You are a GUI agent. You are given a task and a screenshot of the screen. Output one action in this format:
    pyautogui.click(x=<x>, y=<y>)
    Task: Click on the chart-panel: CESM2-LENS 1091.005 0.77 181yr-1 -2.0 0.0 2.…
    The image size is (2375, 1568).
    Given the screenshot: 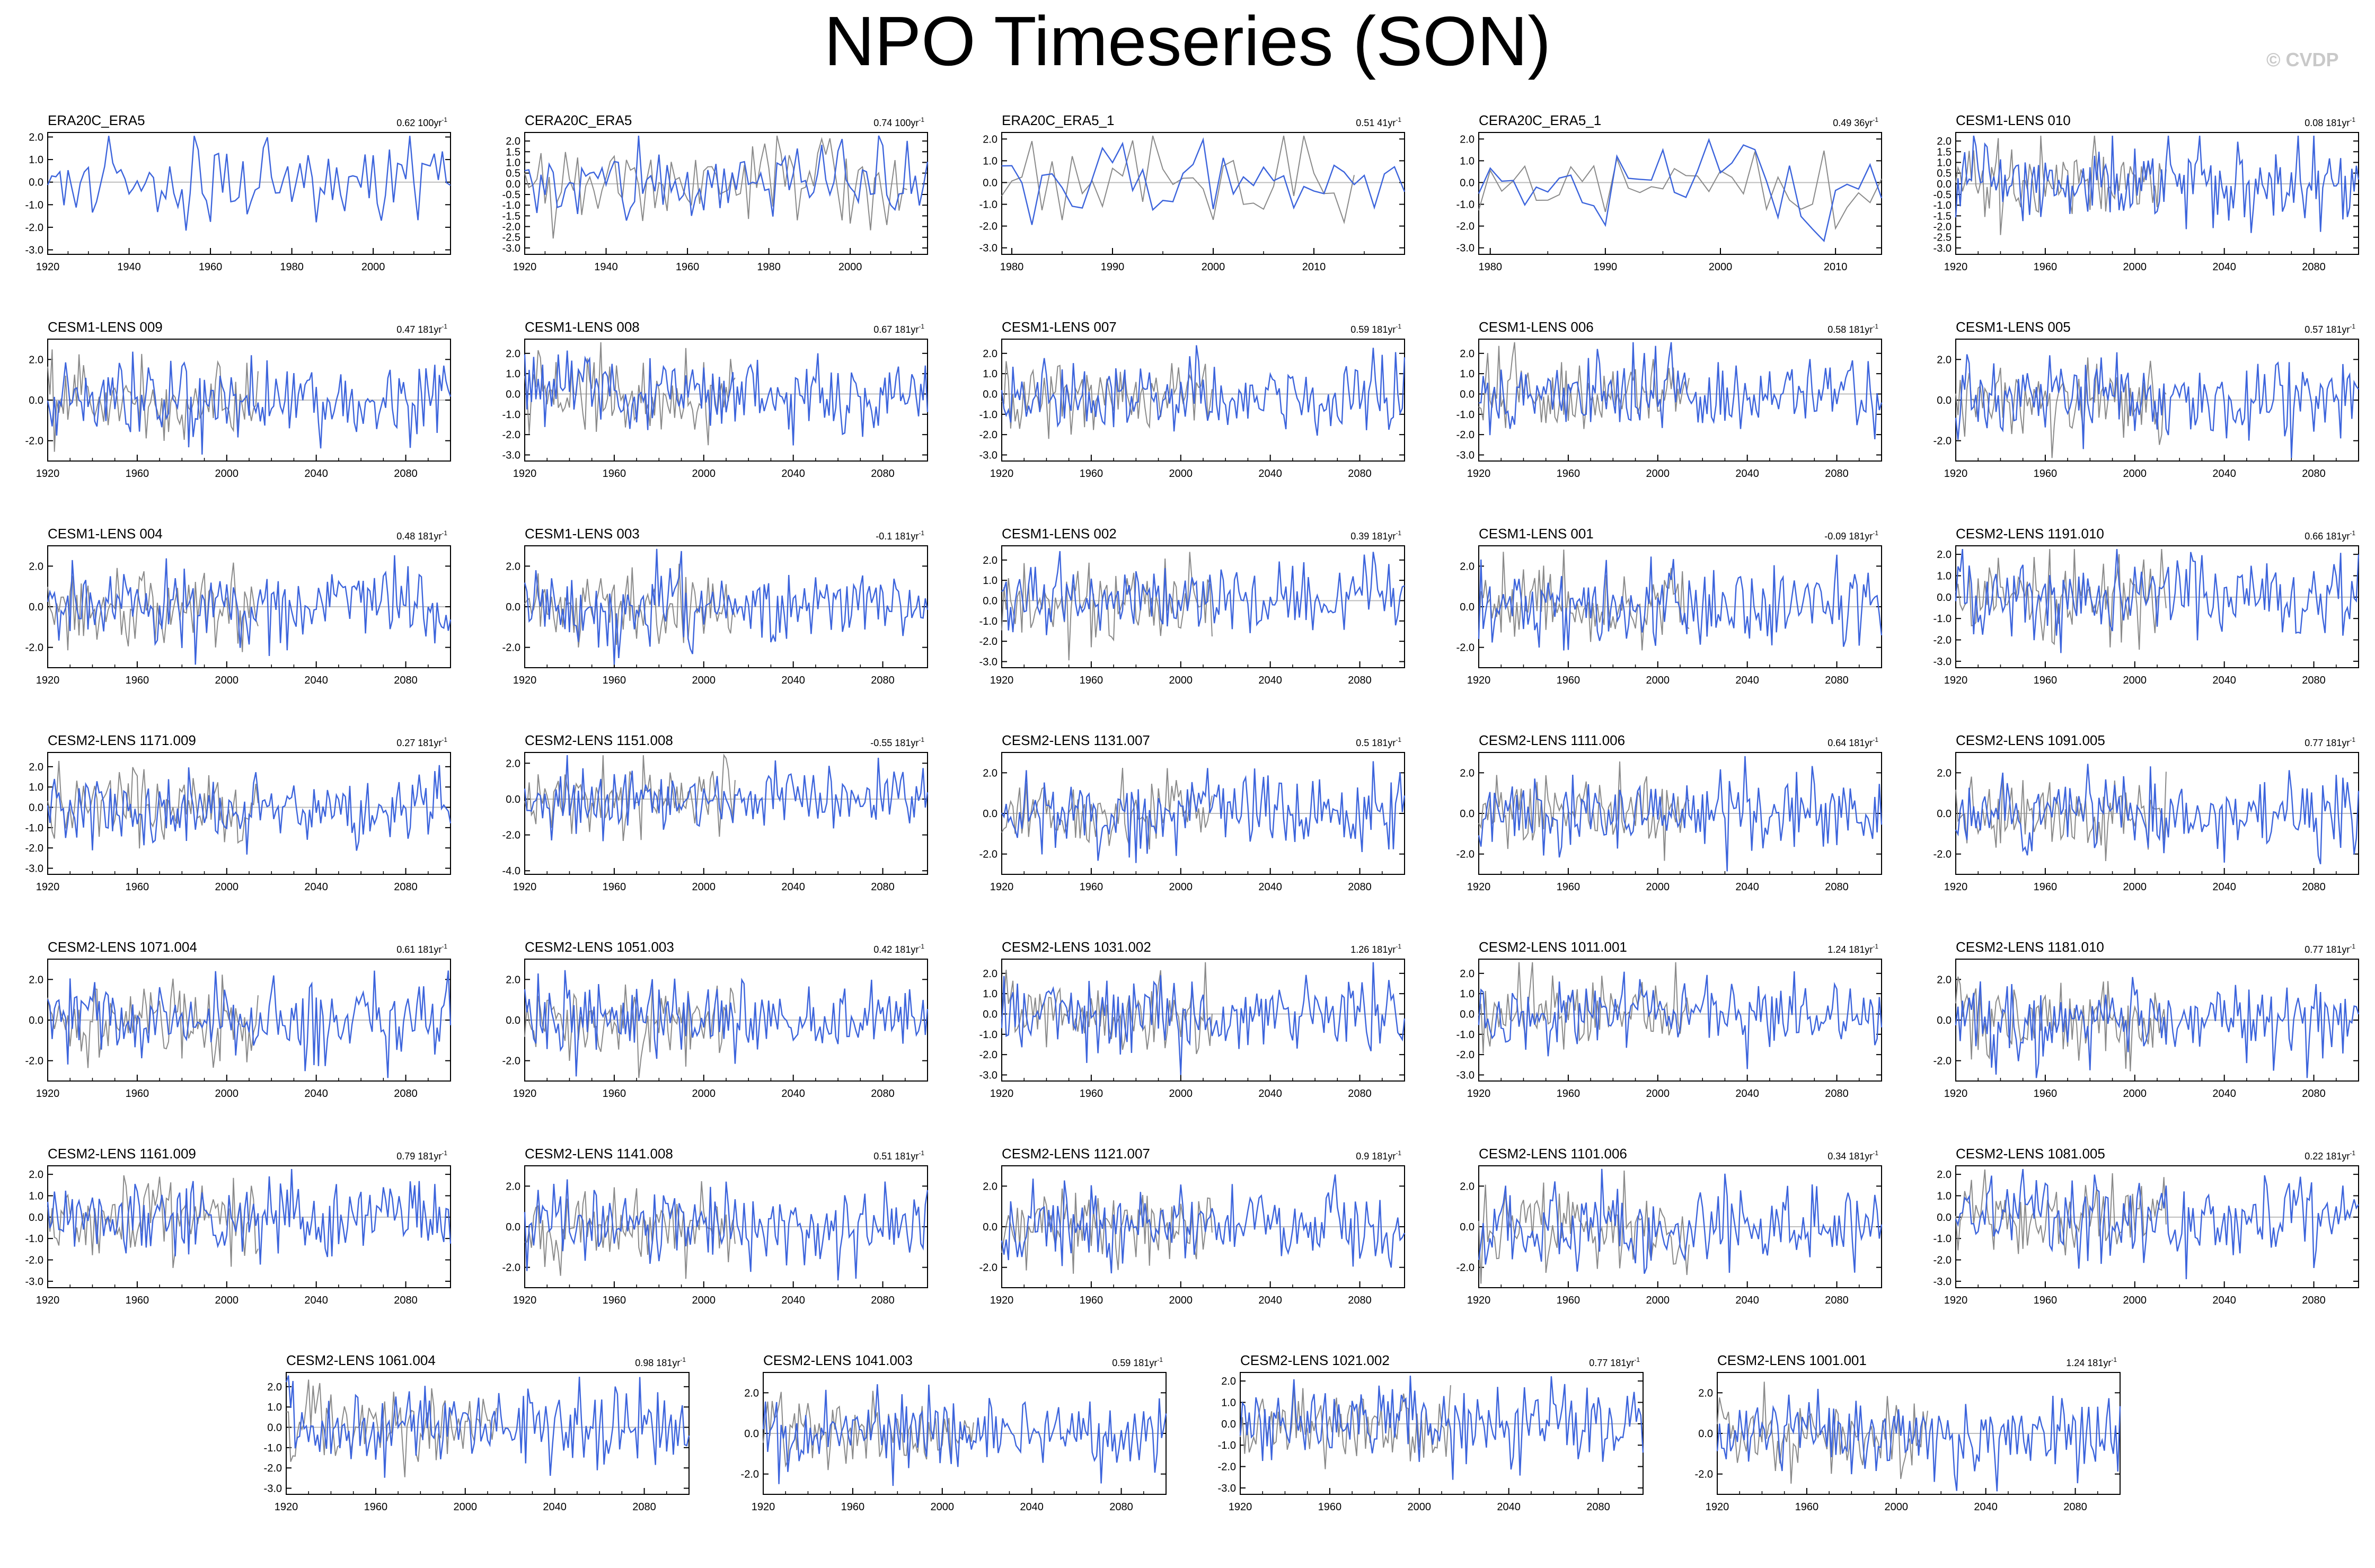 What is the action you would take?
    pyautogui.click(x=2146, y=812)
    